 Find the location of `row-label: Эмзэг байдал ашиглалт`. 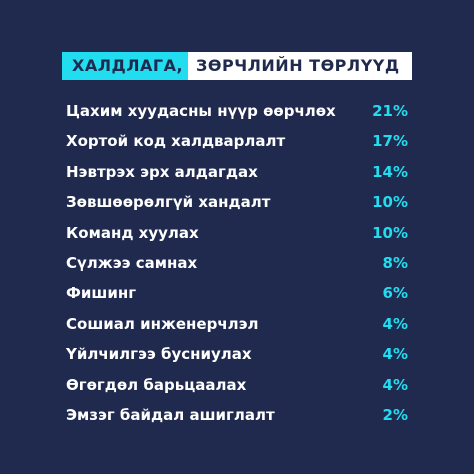

row-label: Эмзэг байдал ашиглалт is located at coordinates (170, 415).